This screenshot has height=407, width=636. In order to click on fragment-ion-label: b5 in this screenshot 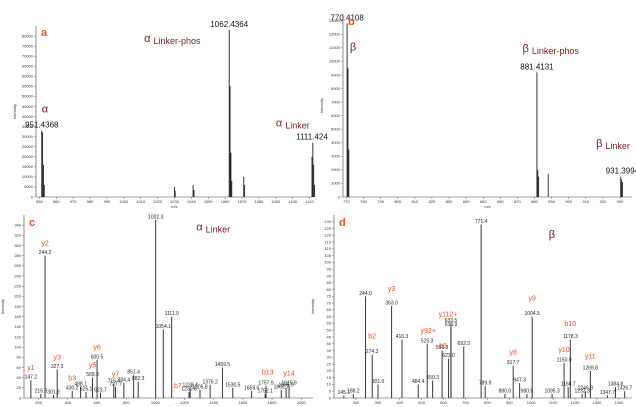, I will do `click(443, 346)`.